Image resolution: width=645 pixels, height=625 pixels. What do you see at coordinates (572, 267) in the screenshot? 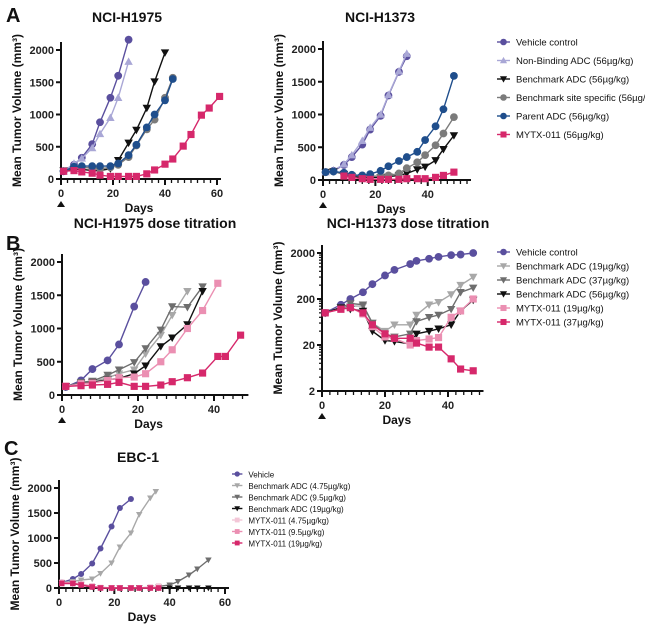
I see `legend-label: Benchmark ADC (19µg/kg)` at bounding box center [572, 267].